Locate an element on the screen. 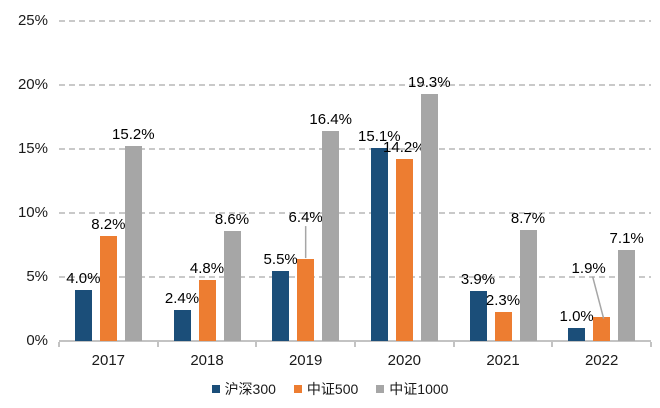 This screenshot has height=408, width=660. legend-item: 中证1000 is located at coordinates (412, 389).